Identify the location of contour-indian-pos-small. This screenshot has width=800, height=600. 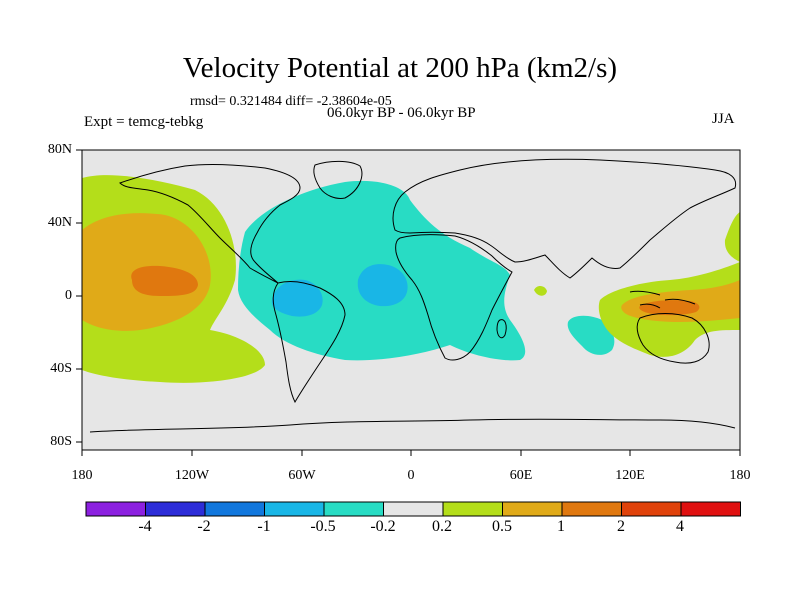
(540, 290).